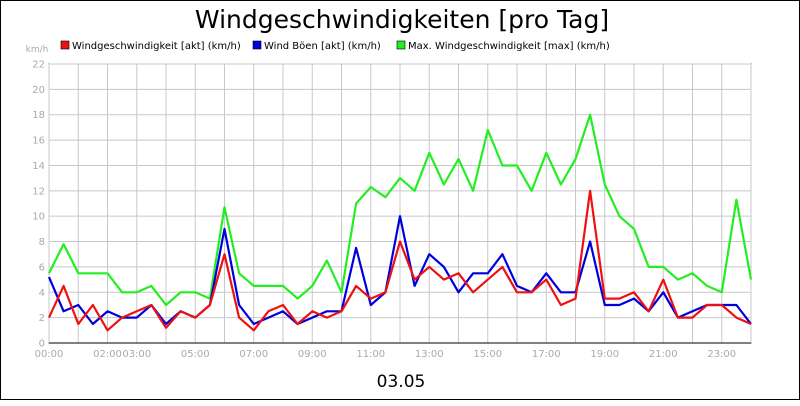 The height and width of the screenshot is (406, 800). What do you see at coordinates (401, 45) in the screenshot?
I see `legend-swatch-max-wind-speed` at bounding box center [401, 45].